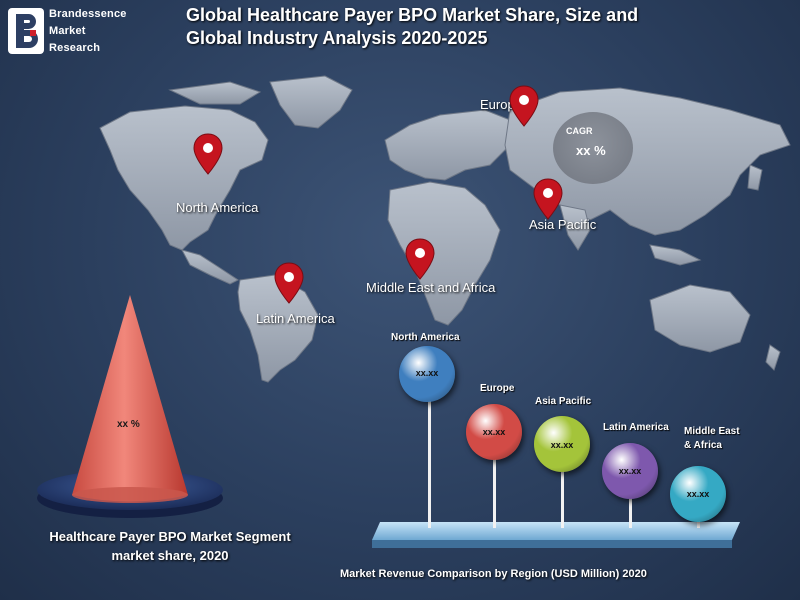  I want to click on market-share-cone, so click(130, 406).